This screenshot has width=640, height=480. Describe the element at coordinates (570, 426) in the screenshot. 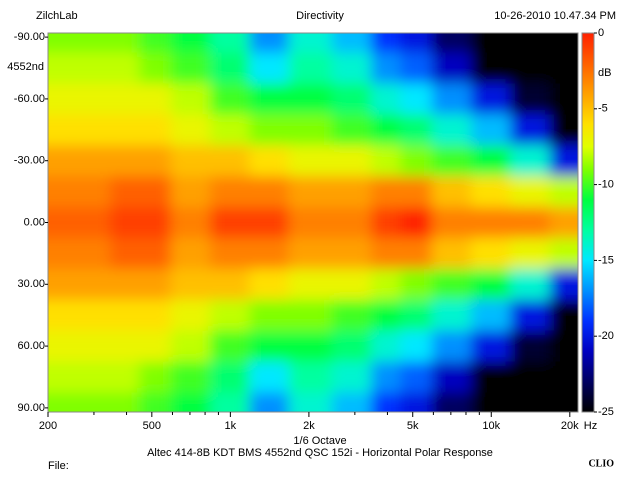

I see `x-tick-label: 20k` at that location.